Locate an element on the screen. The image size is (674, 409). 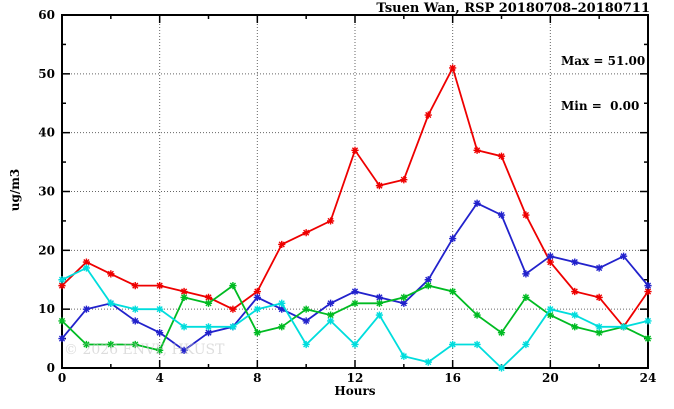
svg-text: 30 is located at coordinates (46, 192).